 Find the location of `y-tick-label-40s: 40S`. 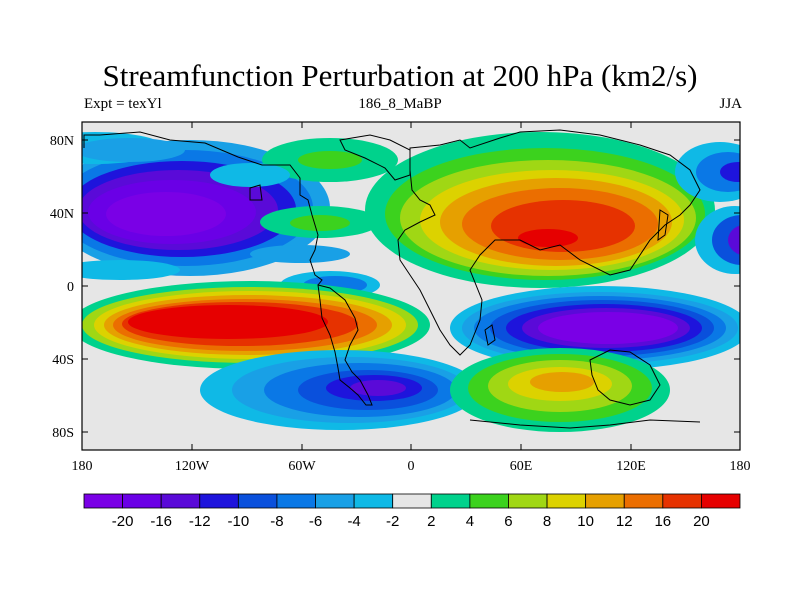

y-tick-label-40s: 40S is located at coordinates (63, 360).